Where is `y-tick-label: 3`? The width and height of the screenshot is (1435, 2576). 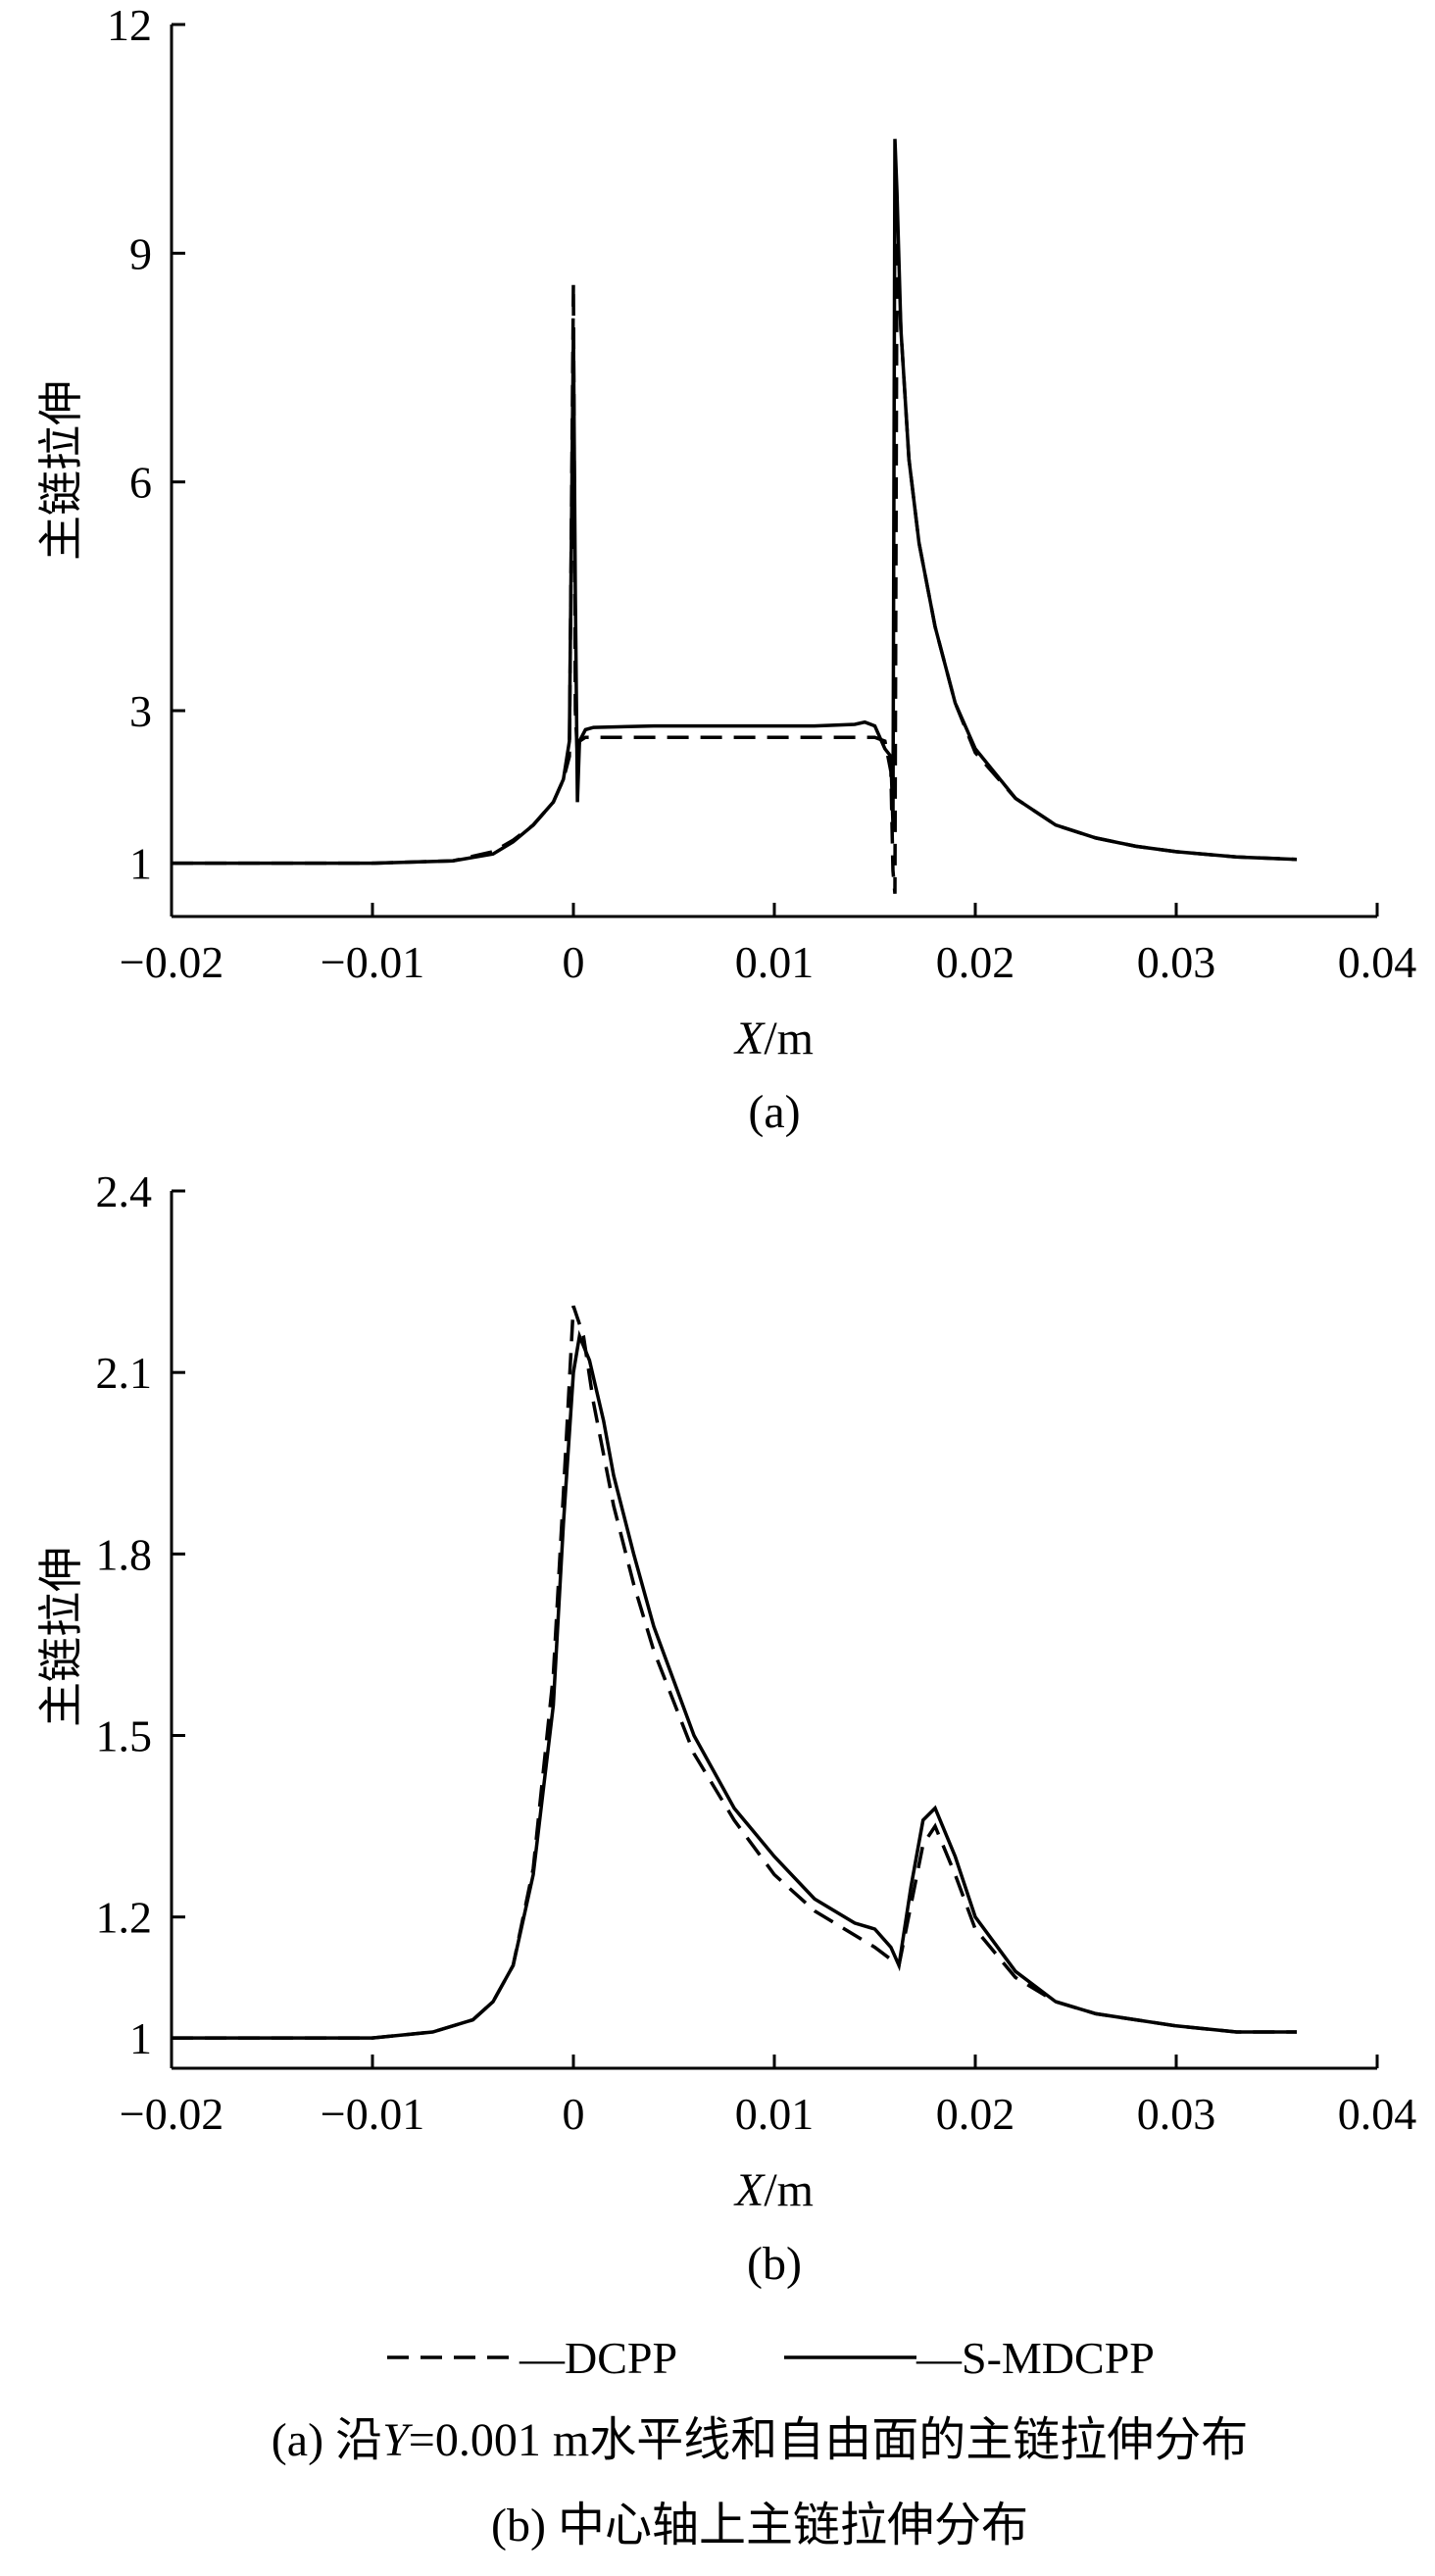
y-tick-label: 3 is located at coordinates (140, 711).